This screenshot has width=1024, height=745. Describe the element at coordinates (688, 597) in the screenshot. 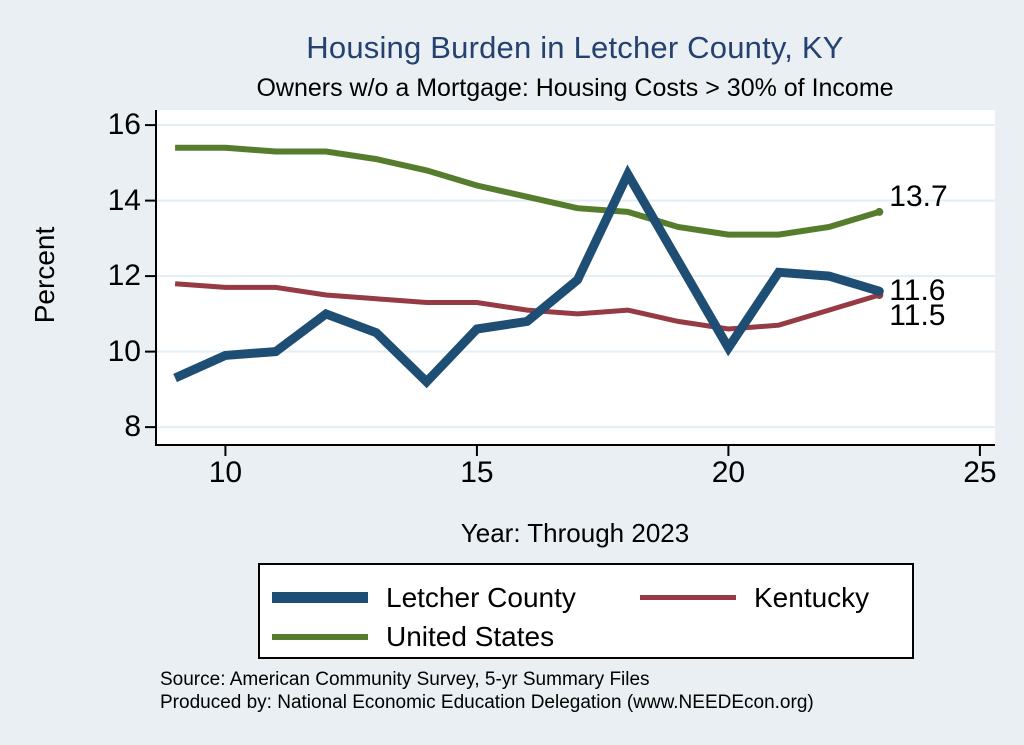

I see `kentucky-line-swatch` at that location.